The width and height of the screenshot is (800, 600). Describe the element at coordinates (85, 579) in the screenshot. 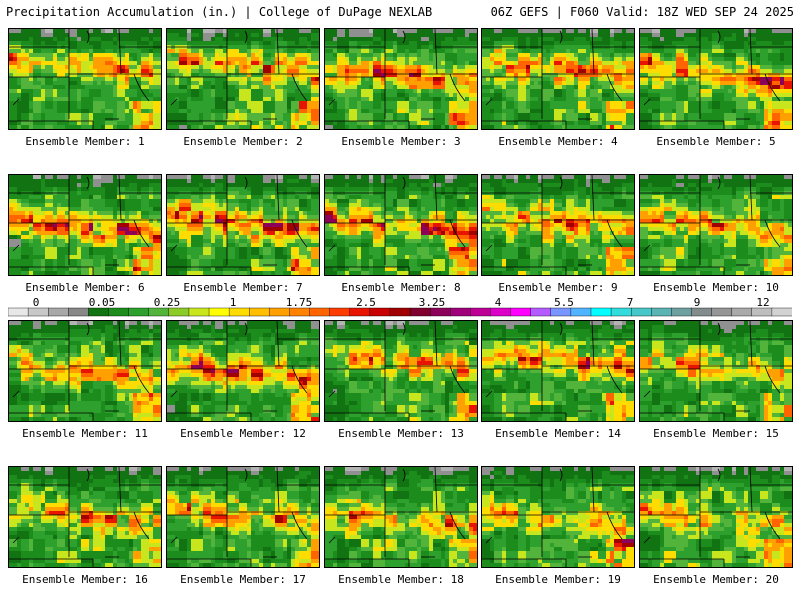

I see `ensemble-member-label: Ensemble Member: 16` at that location.